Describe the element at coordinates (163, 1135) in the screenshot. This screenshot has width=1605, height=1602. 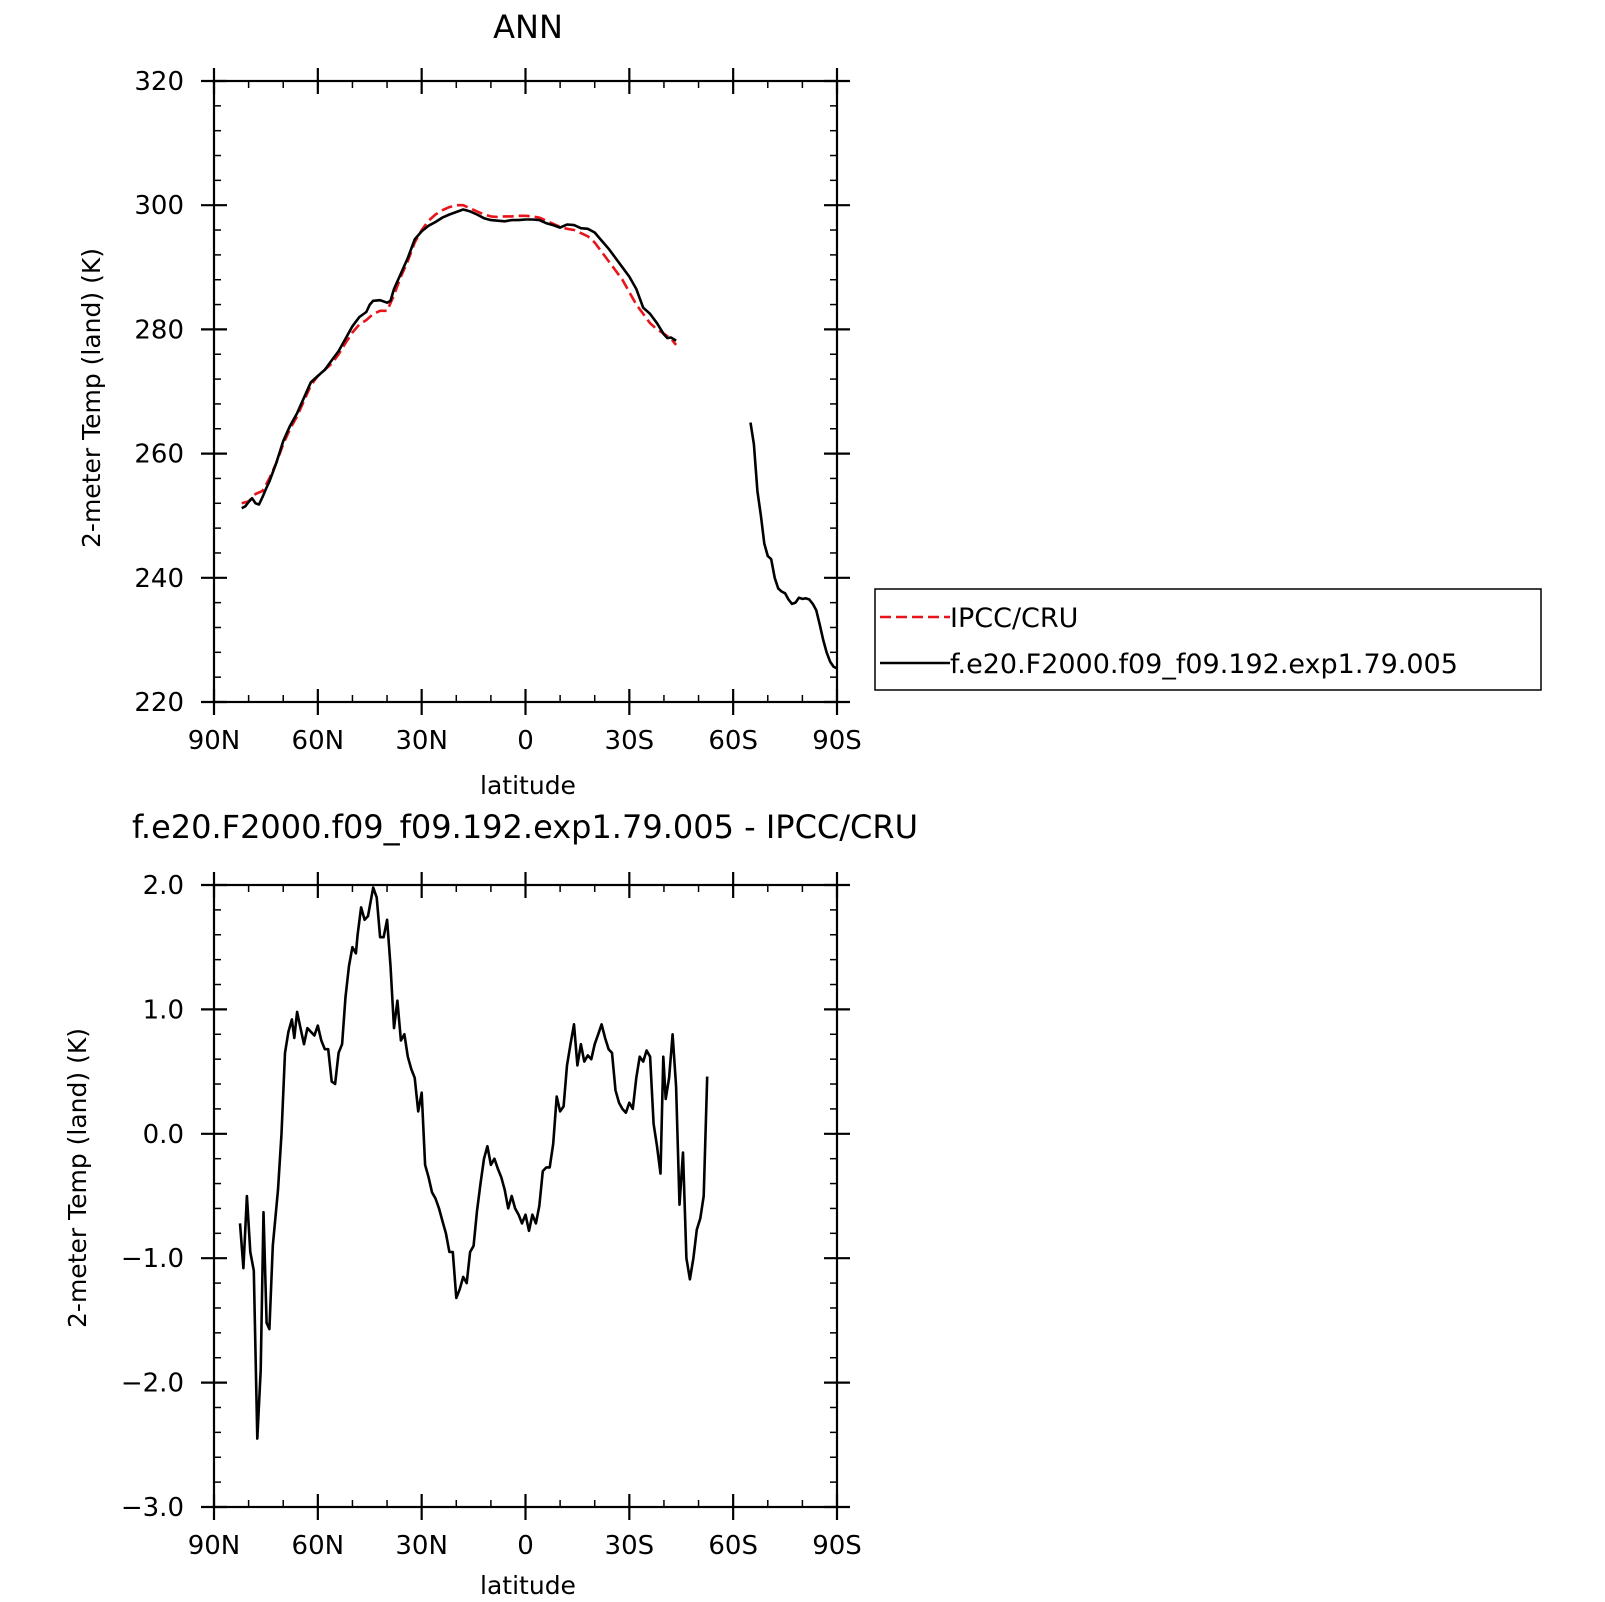
I see `y-tick-label: 0.0` at that location.